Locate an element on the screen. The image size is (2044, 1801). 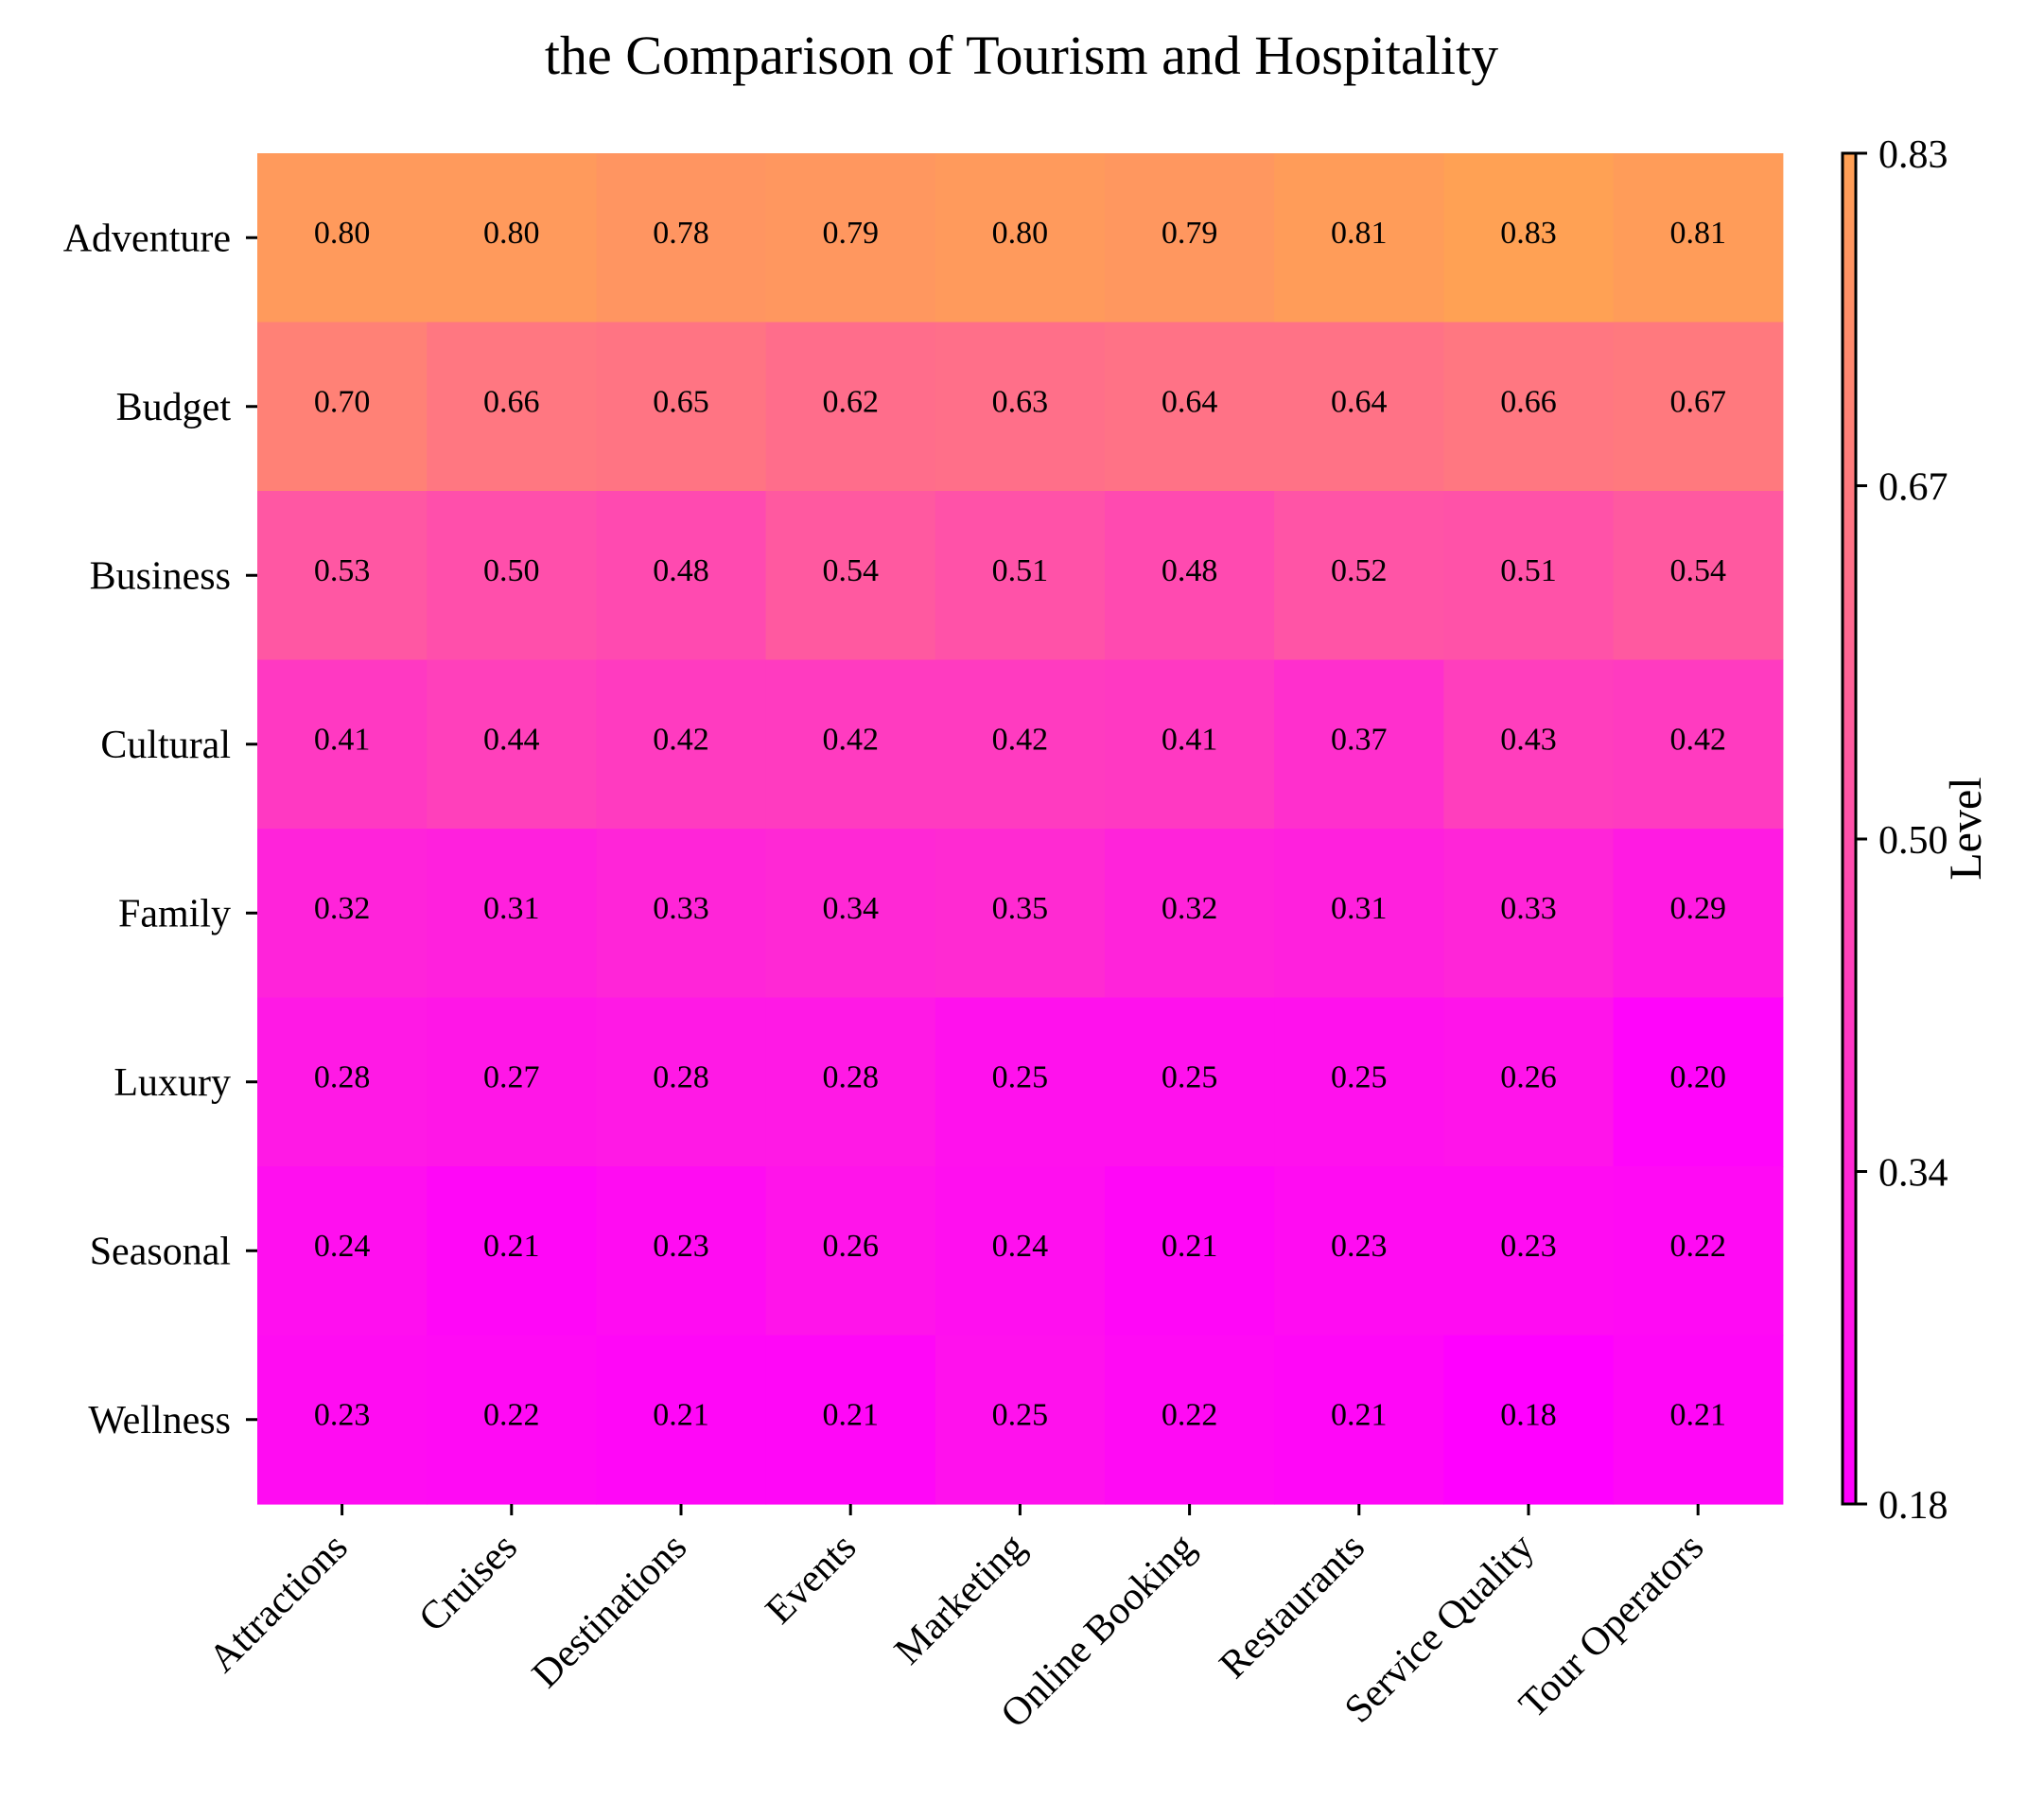
x-tick-label: Destinations is located at coordinates (609, 1611).